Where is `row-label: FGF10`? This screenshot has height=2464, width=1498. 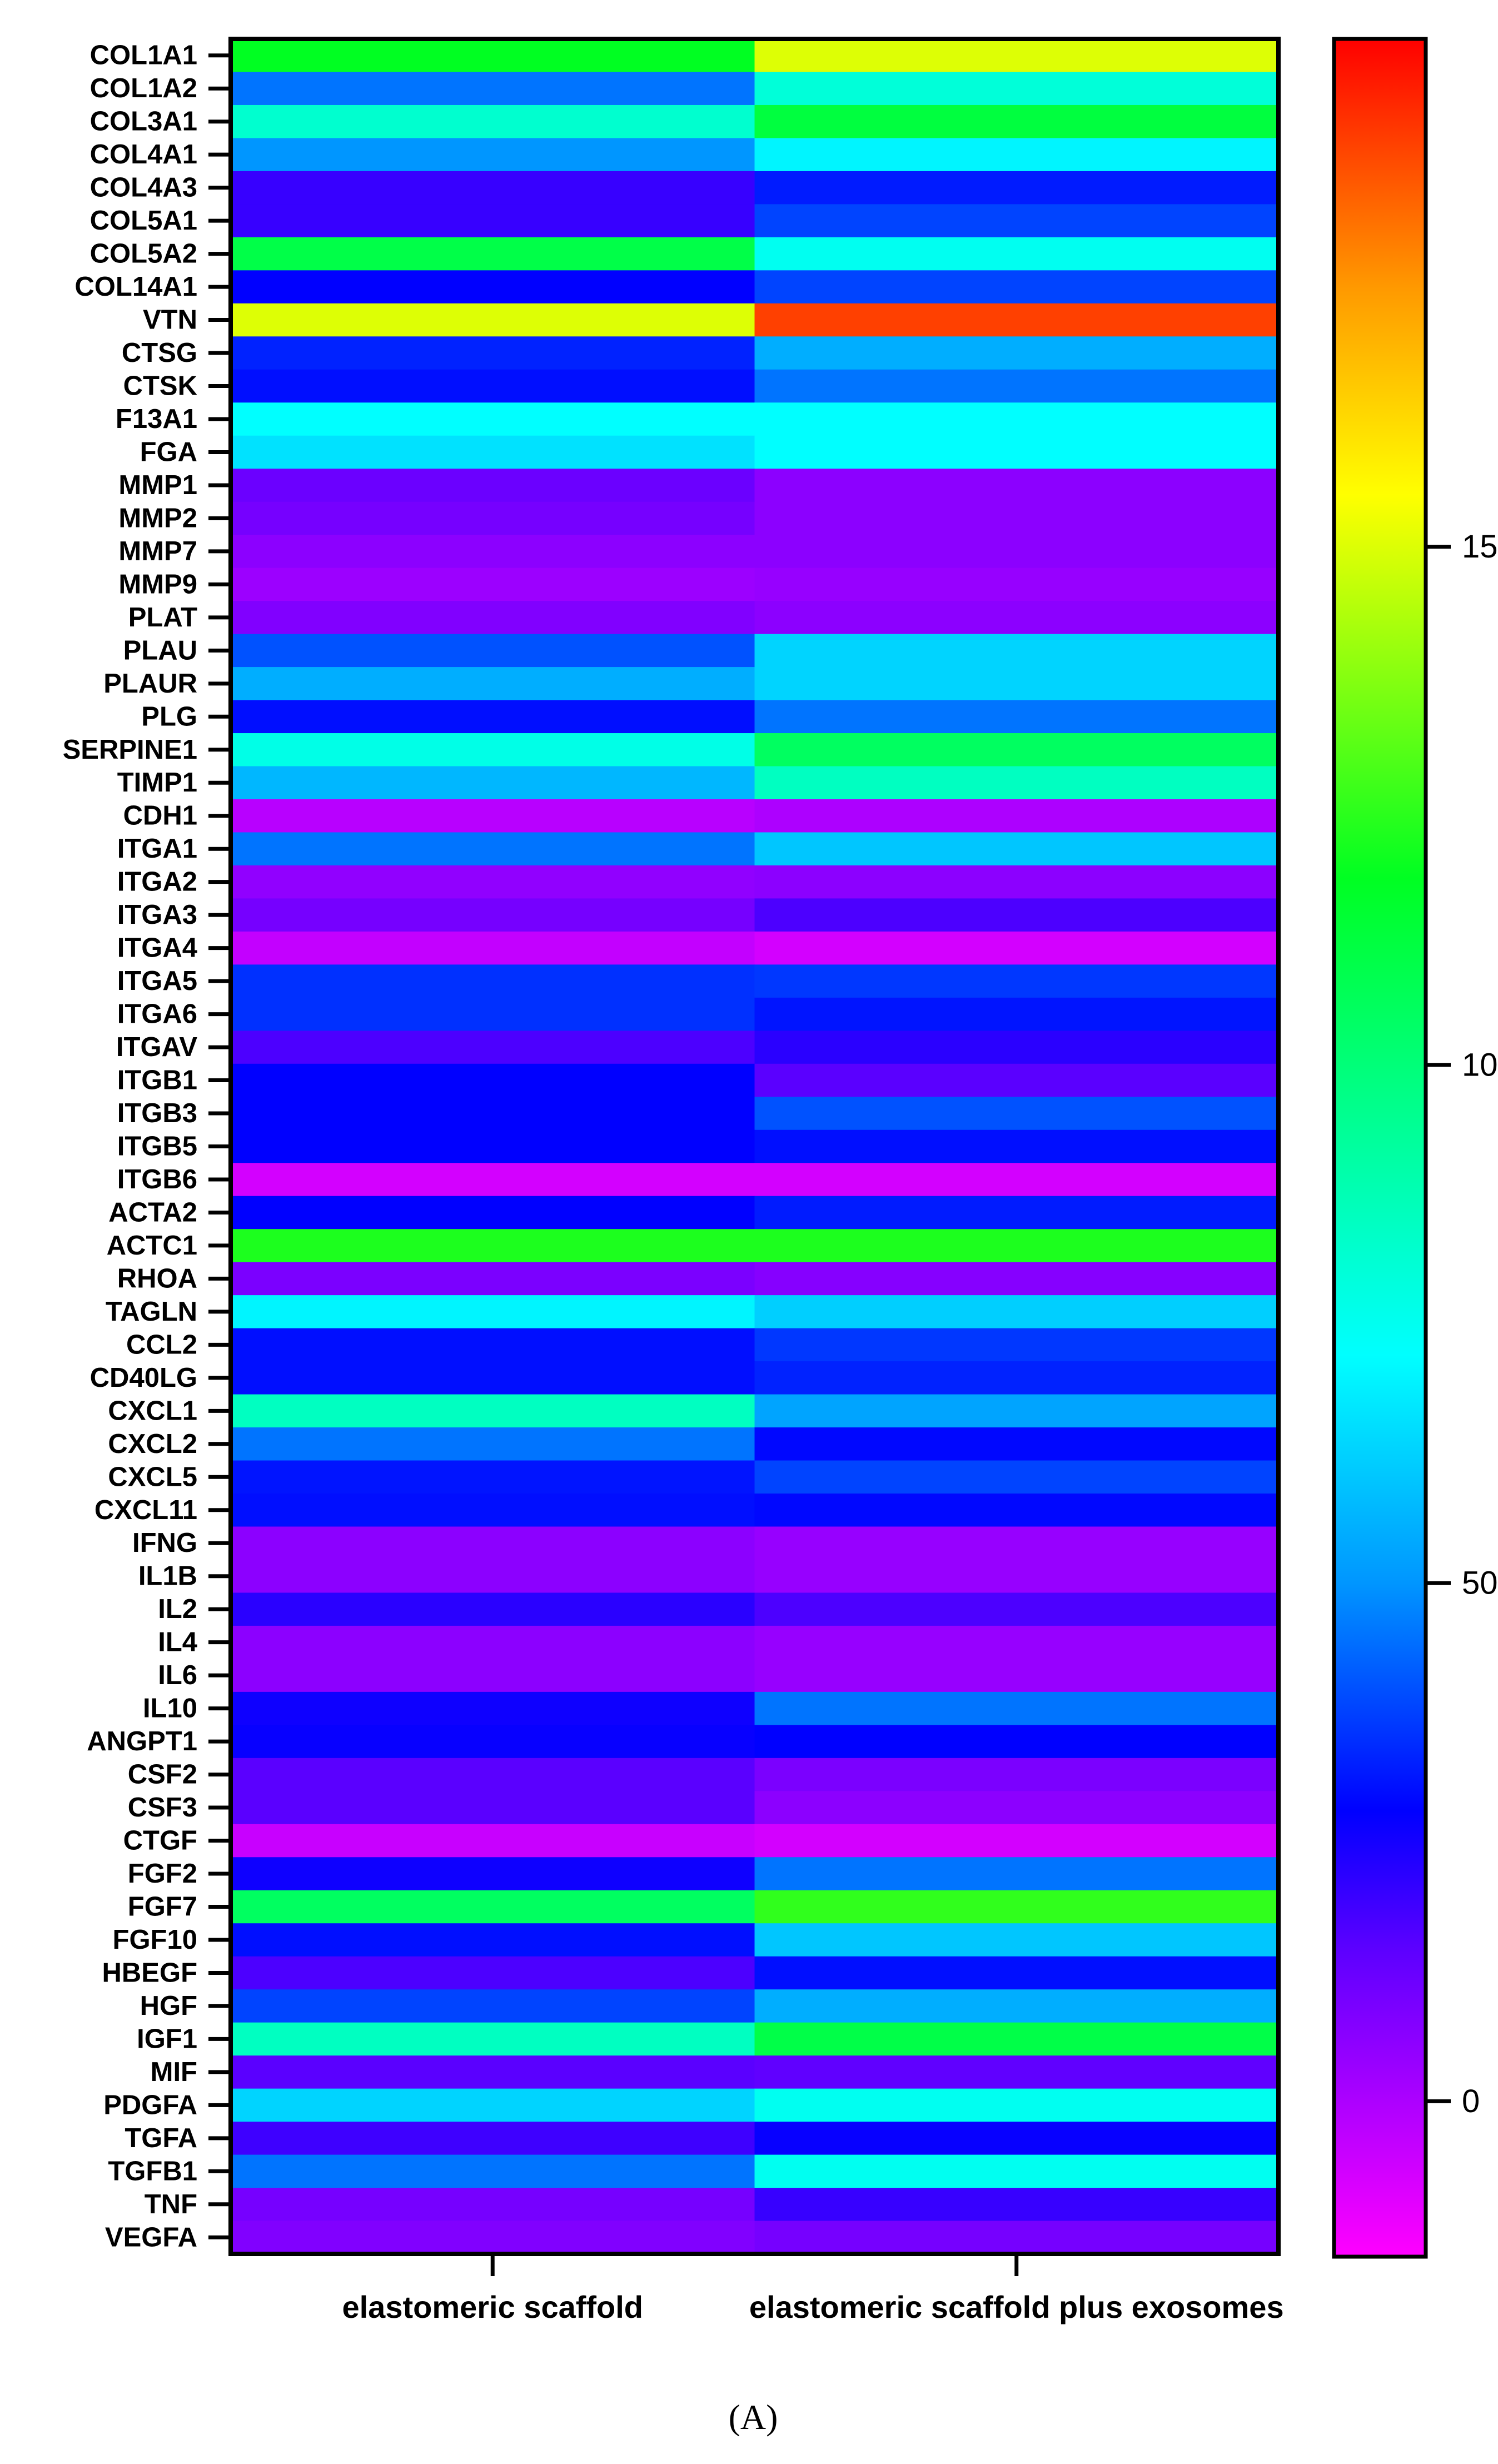
row-label: FGF10 is located at coordinates (155, 1940).